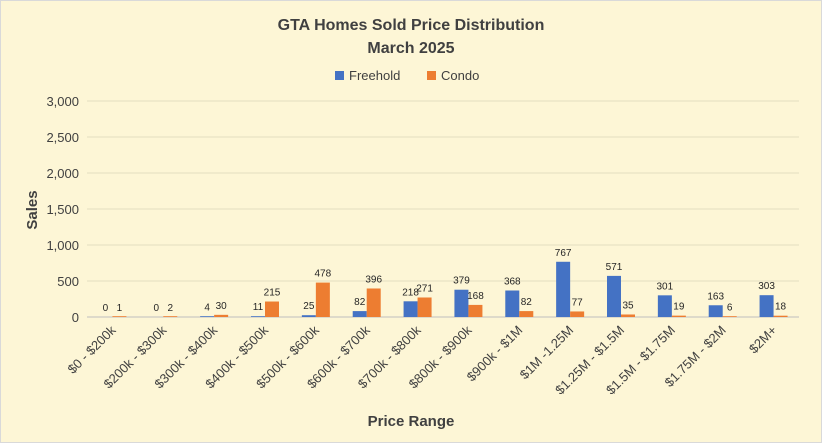 Image resolution: width=822 pixels, height=444 pixels. I want to click on data-label-freehold: 571, so click(614, 267).